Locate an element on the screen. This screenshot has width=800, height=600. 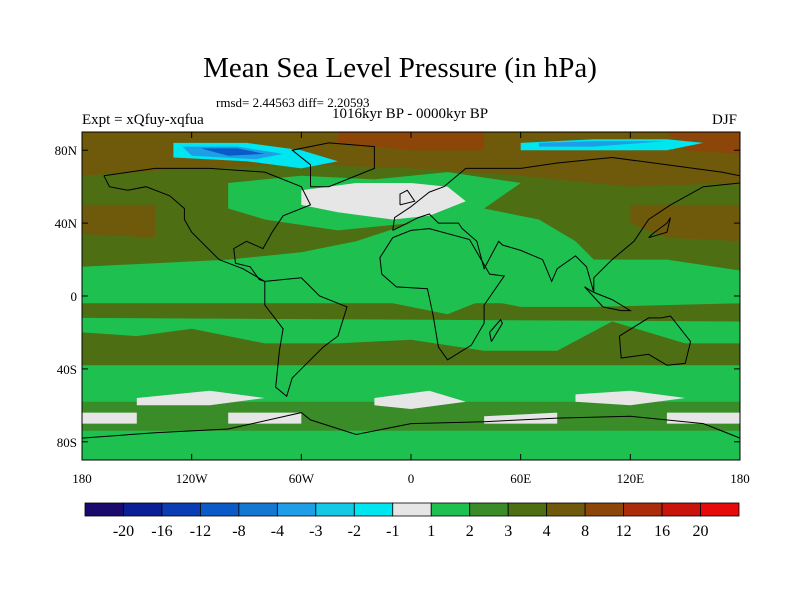
colorbar-label: 1 is located at coordinates (431, 531).